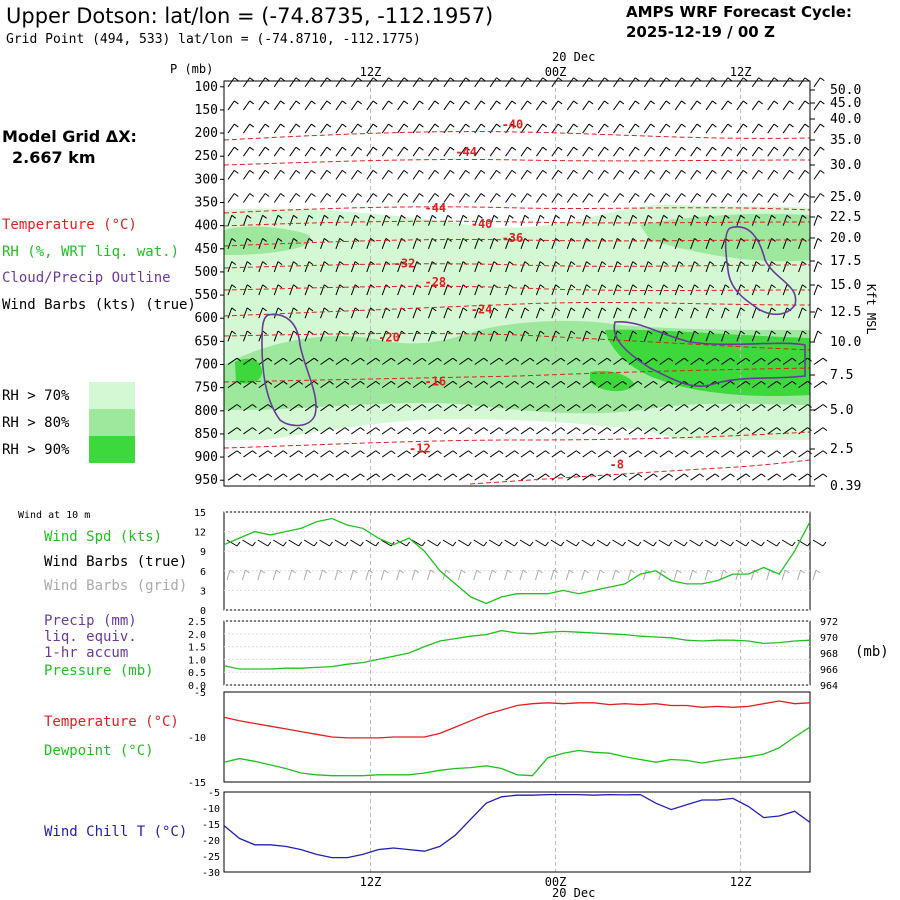 This screenshot has width=900, height=900. What do you see at coordinates (99, 751) in the screenshot?
I see `legend-dewpoint: Dewpoint (°C)` at bounding box center [99, 751].